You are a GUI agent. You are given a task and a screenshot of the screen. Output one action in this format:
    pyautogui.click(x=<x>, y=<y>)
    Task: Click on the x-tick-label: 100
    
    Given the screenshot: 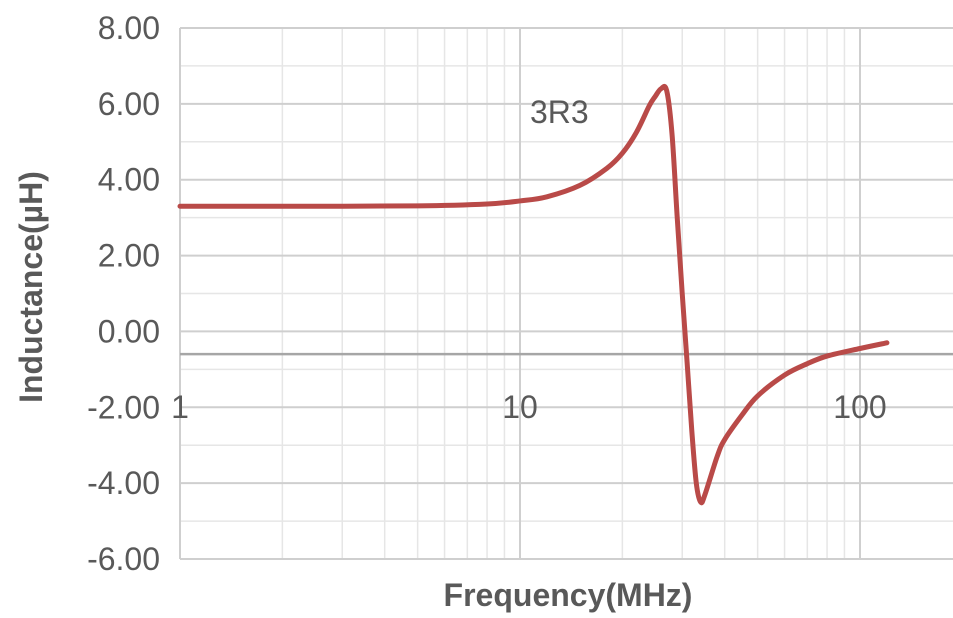 What is the action you would take?
    pyautogui.click(x=859, y=407)
    